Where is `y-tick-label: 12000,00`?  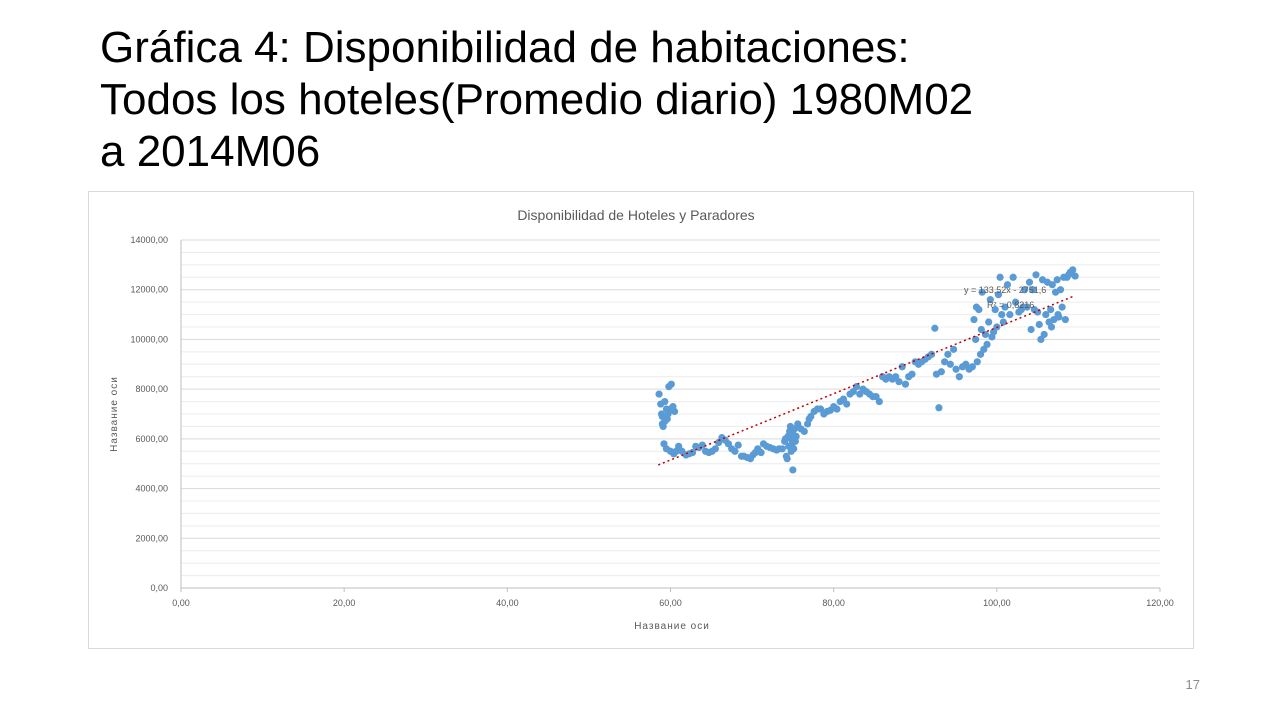 y-tick-label: 12000,00 is located at coordinates (149, 290).